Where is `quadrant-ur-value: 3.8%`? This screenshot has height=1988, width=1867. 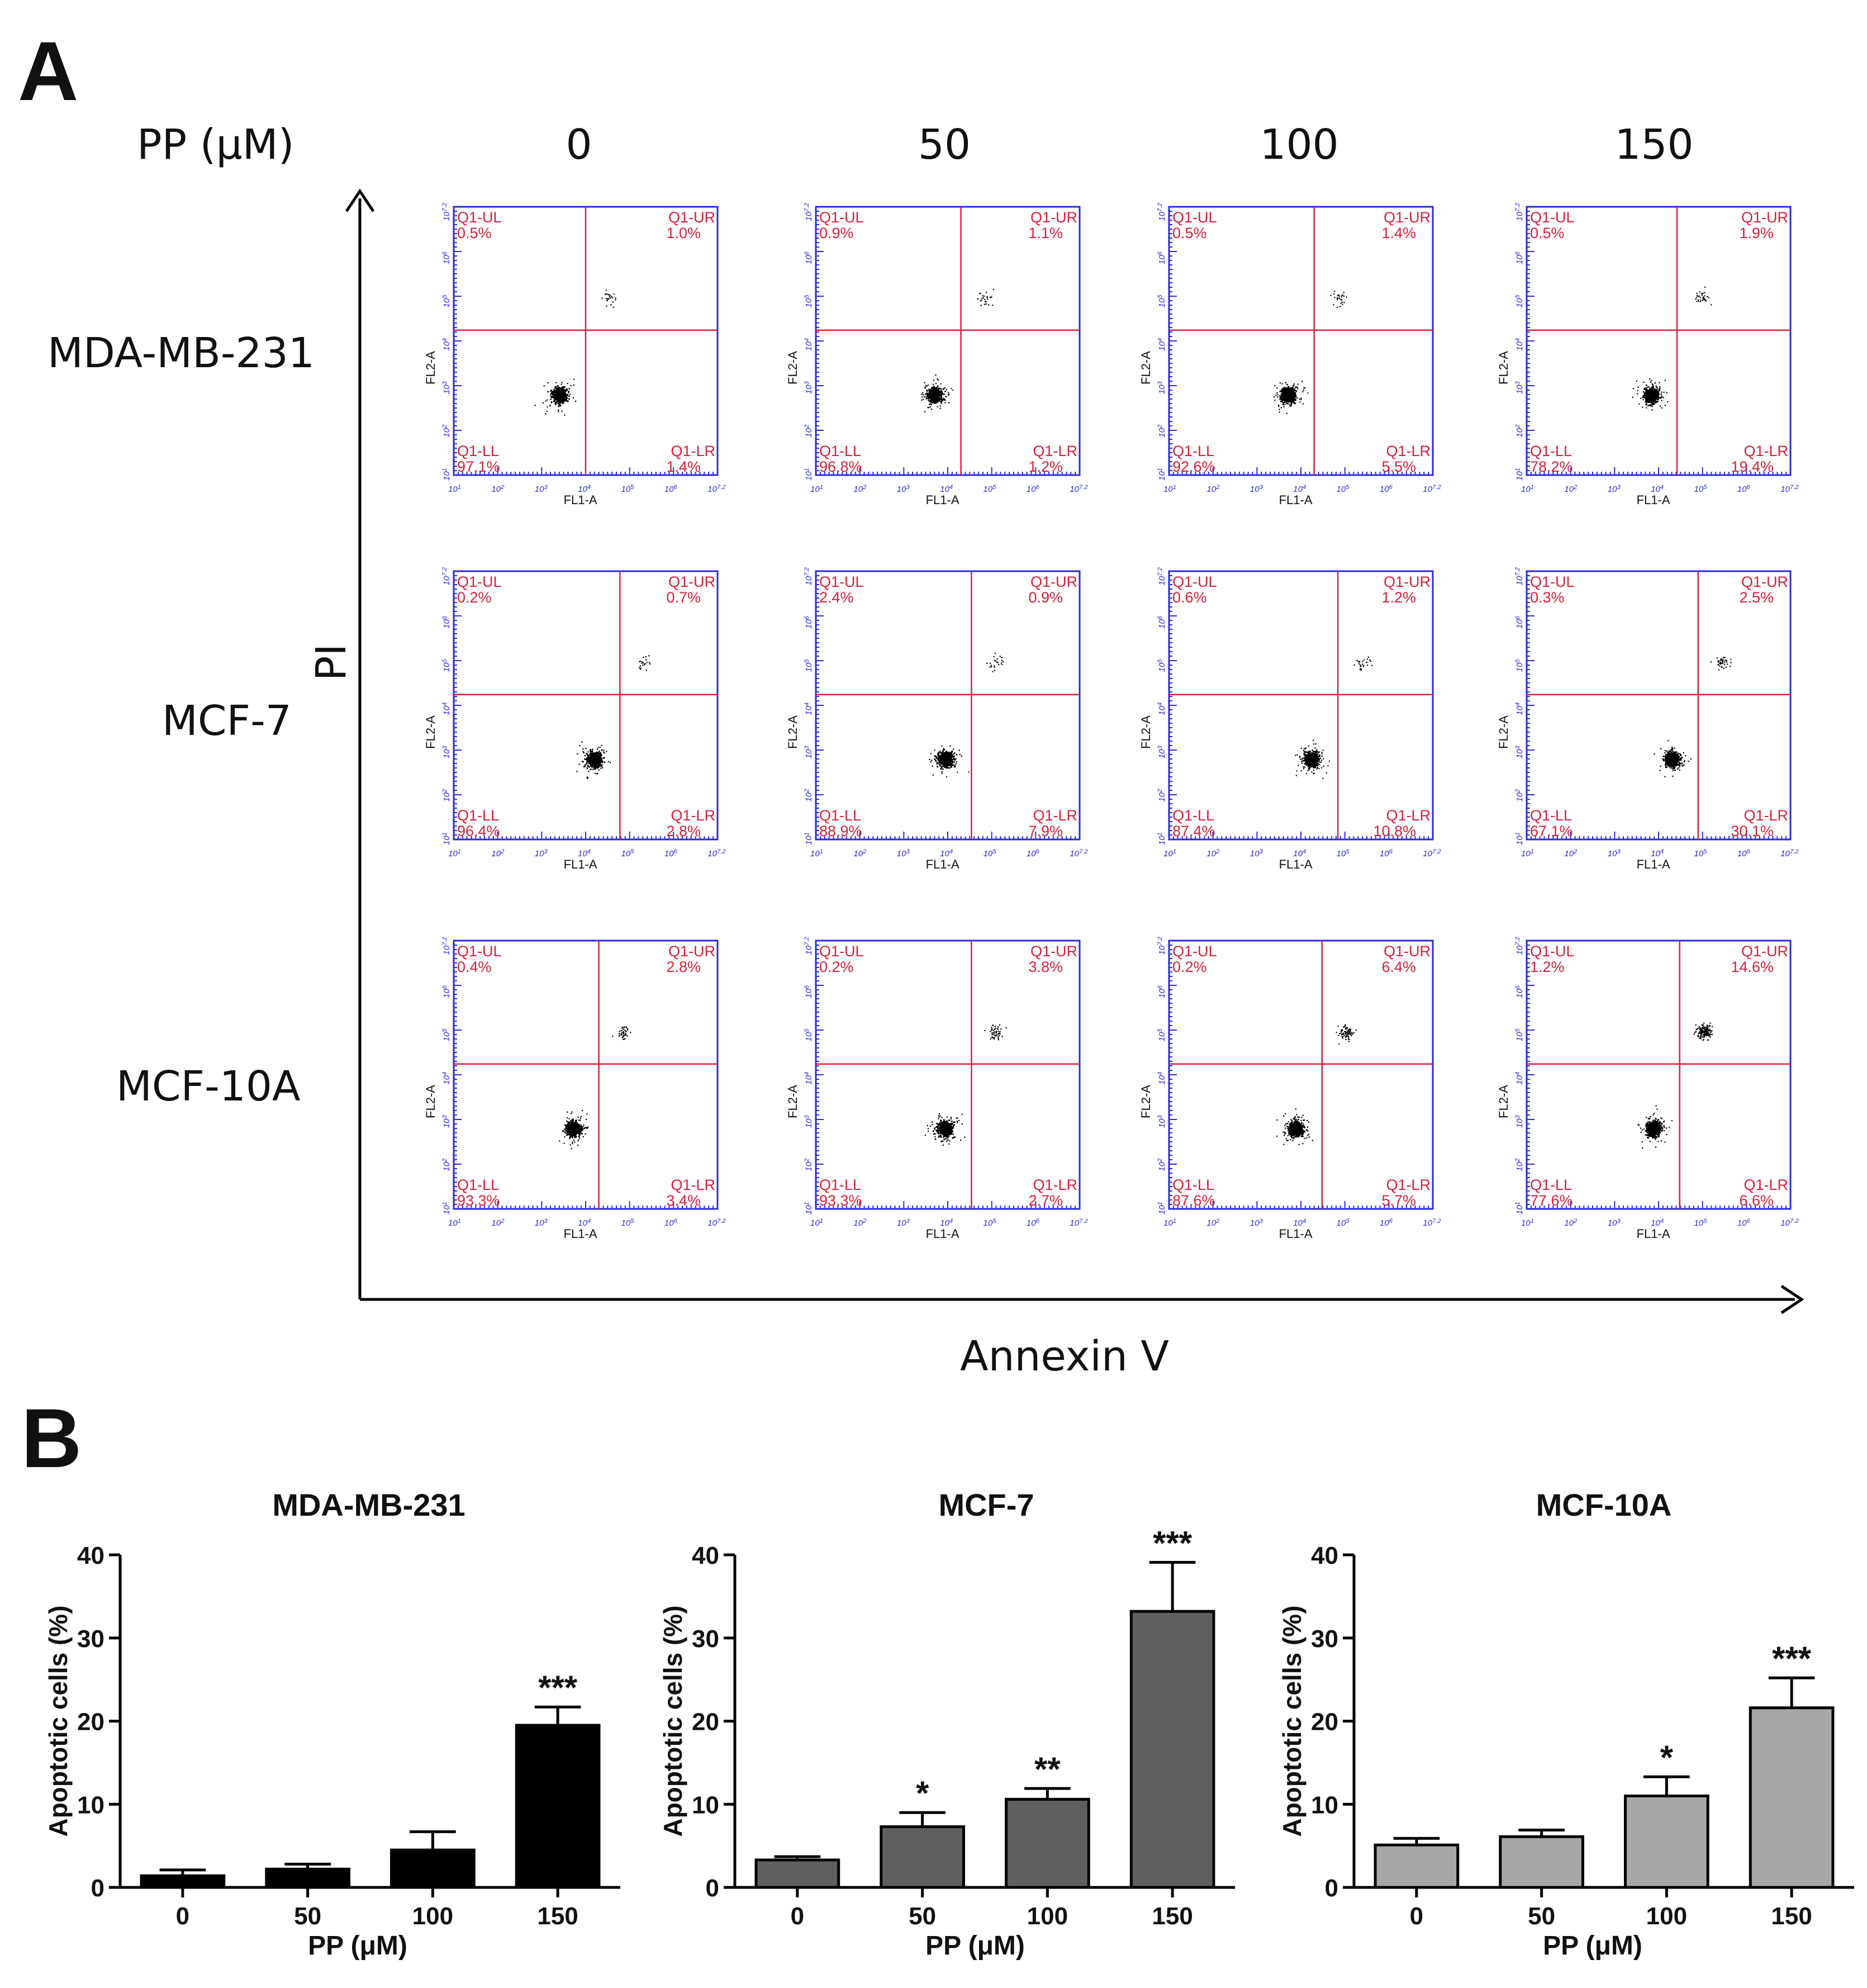
quadrant-ur-value: 3.8% is located at coordinates (1045, 967).